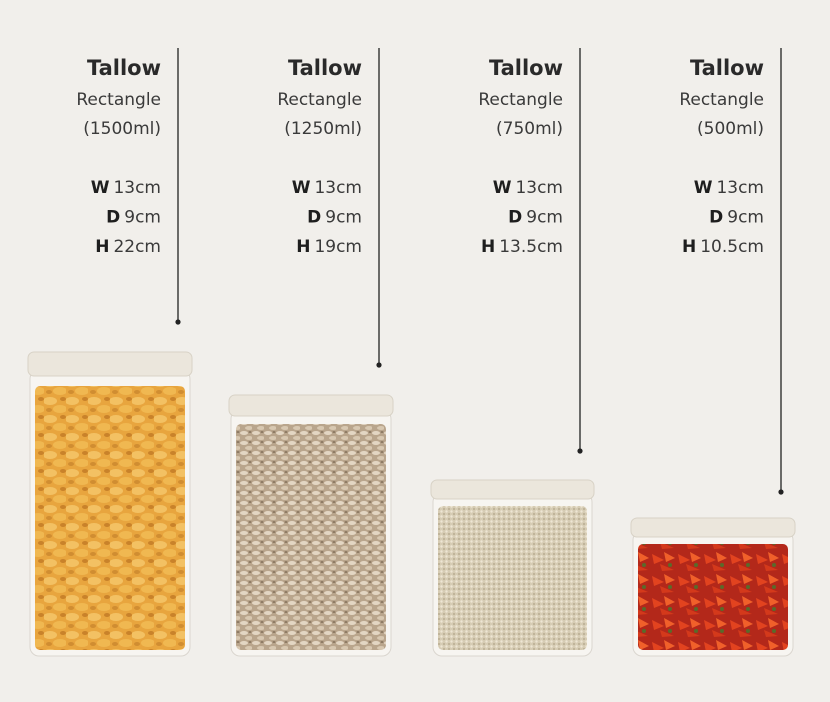  Describe the element at coordinates (529, 129) in the screenshot. I see `product-volume: (750ml)` at that location.